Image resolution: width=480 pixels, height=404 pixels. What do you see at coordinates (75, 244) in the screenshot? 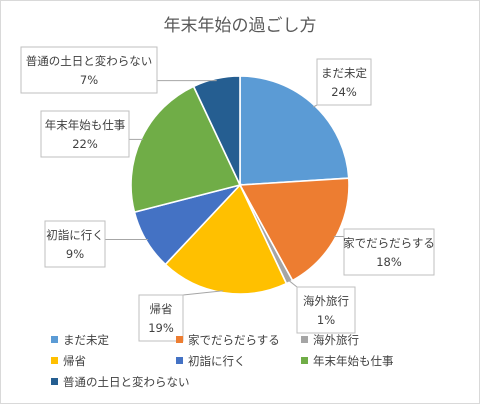
I see `slice-5-label-box` at bounding box center [75, 244].